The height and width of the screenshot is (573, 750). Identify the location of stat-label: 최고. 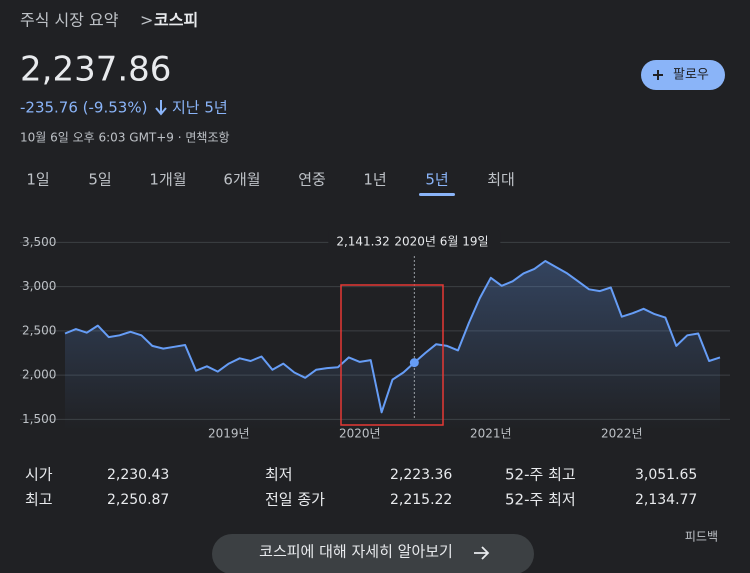
(39, 500).